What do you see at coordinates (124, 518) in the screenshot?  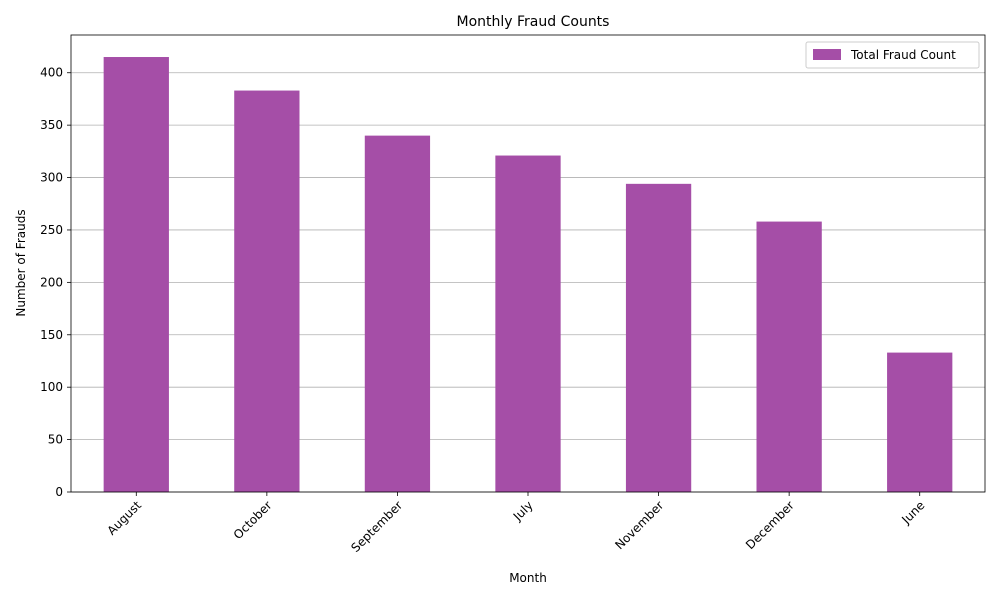 I see `x-tick-label: August` at bounding box center [124, 518].